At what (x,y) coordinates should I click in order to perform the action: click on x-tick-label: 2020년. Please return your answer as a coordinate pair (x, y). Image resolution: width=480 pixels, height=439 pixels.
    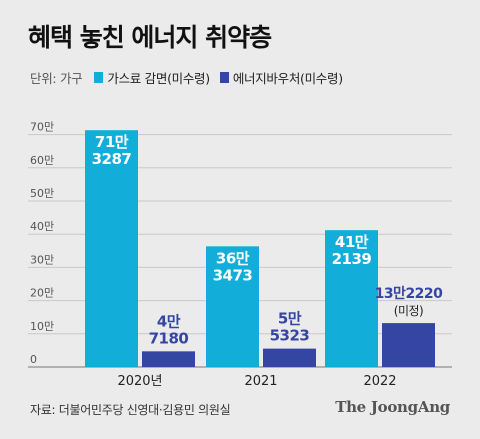
    Looking at the image, I should click on (139, 381).